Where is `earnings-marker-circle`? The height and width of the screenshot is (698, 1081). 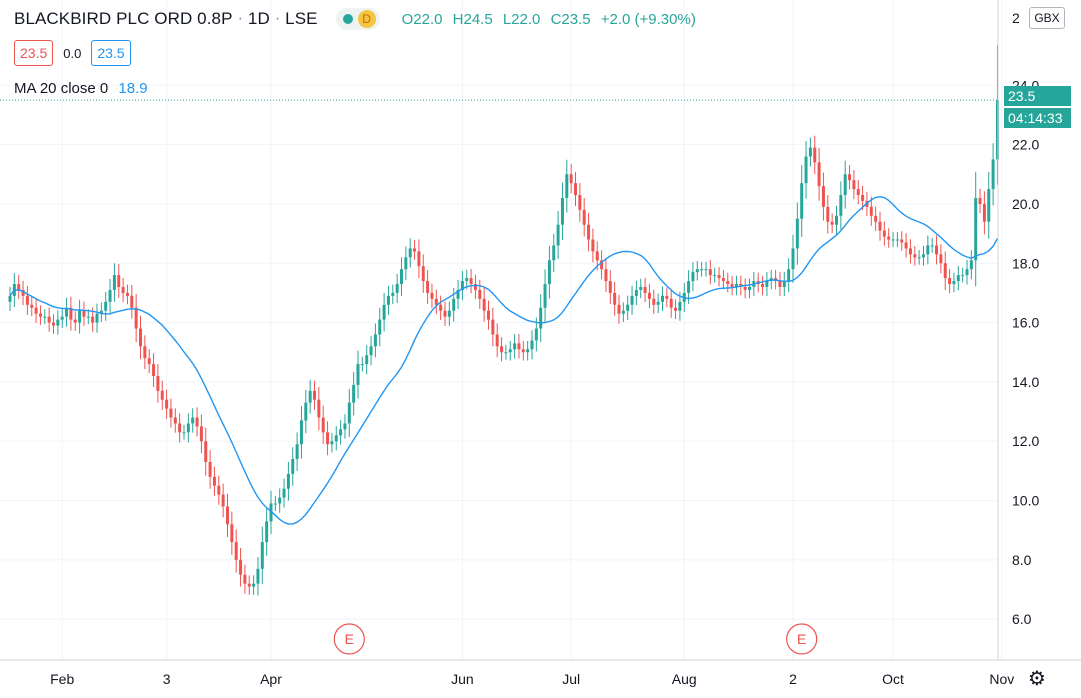 earnings-marker-circle is located at coordinates (802, 639).